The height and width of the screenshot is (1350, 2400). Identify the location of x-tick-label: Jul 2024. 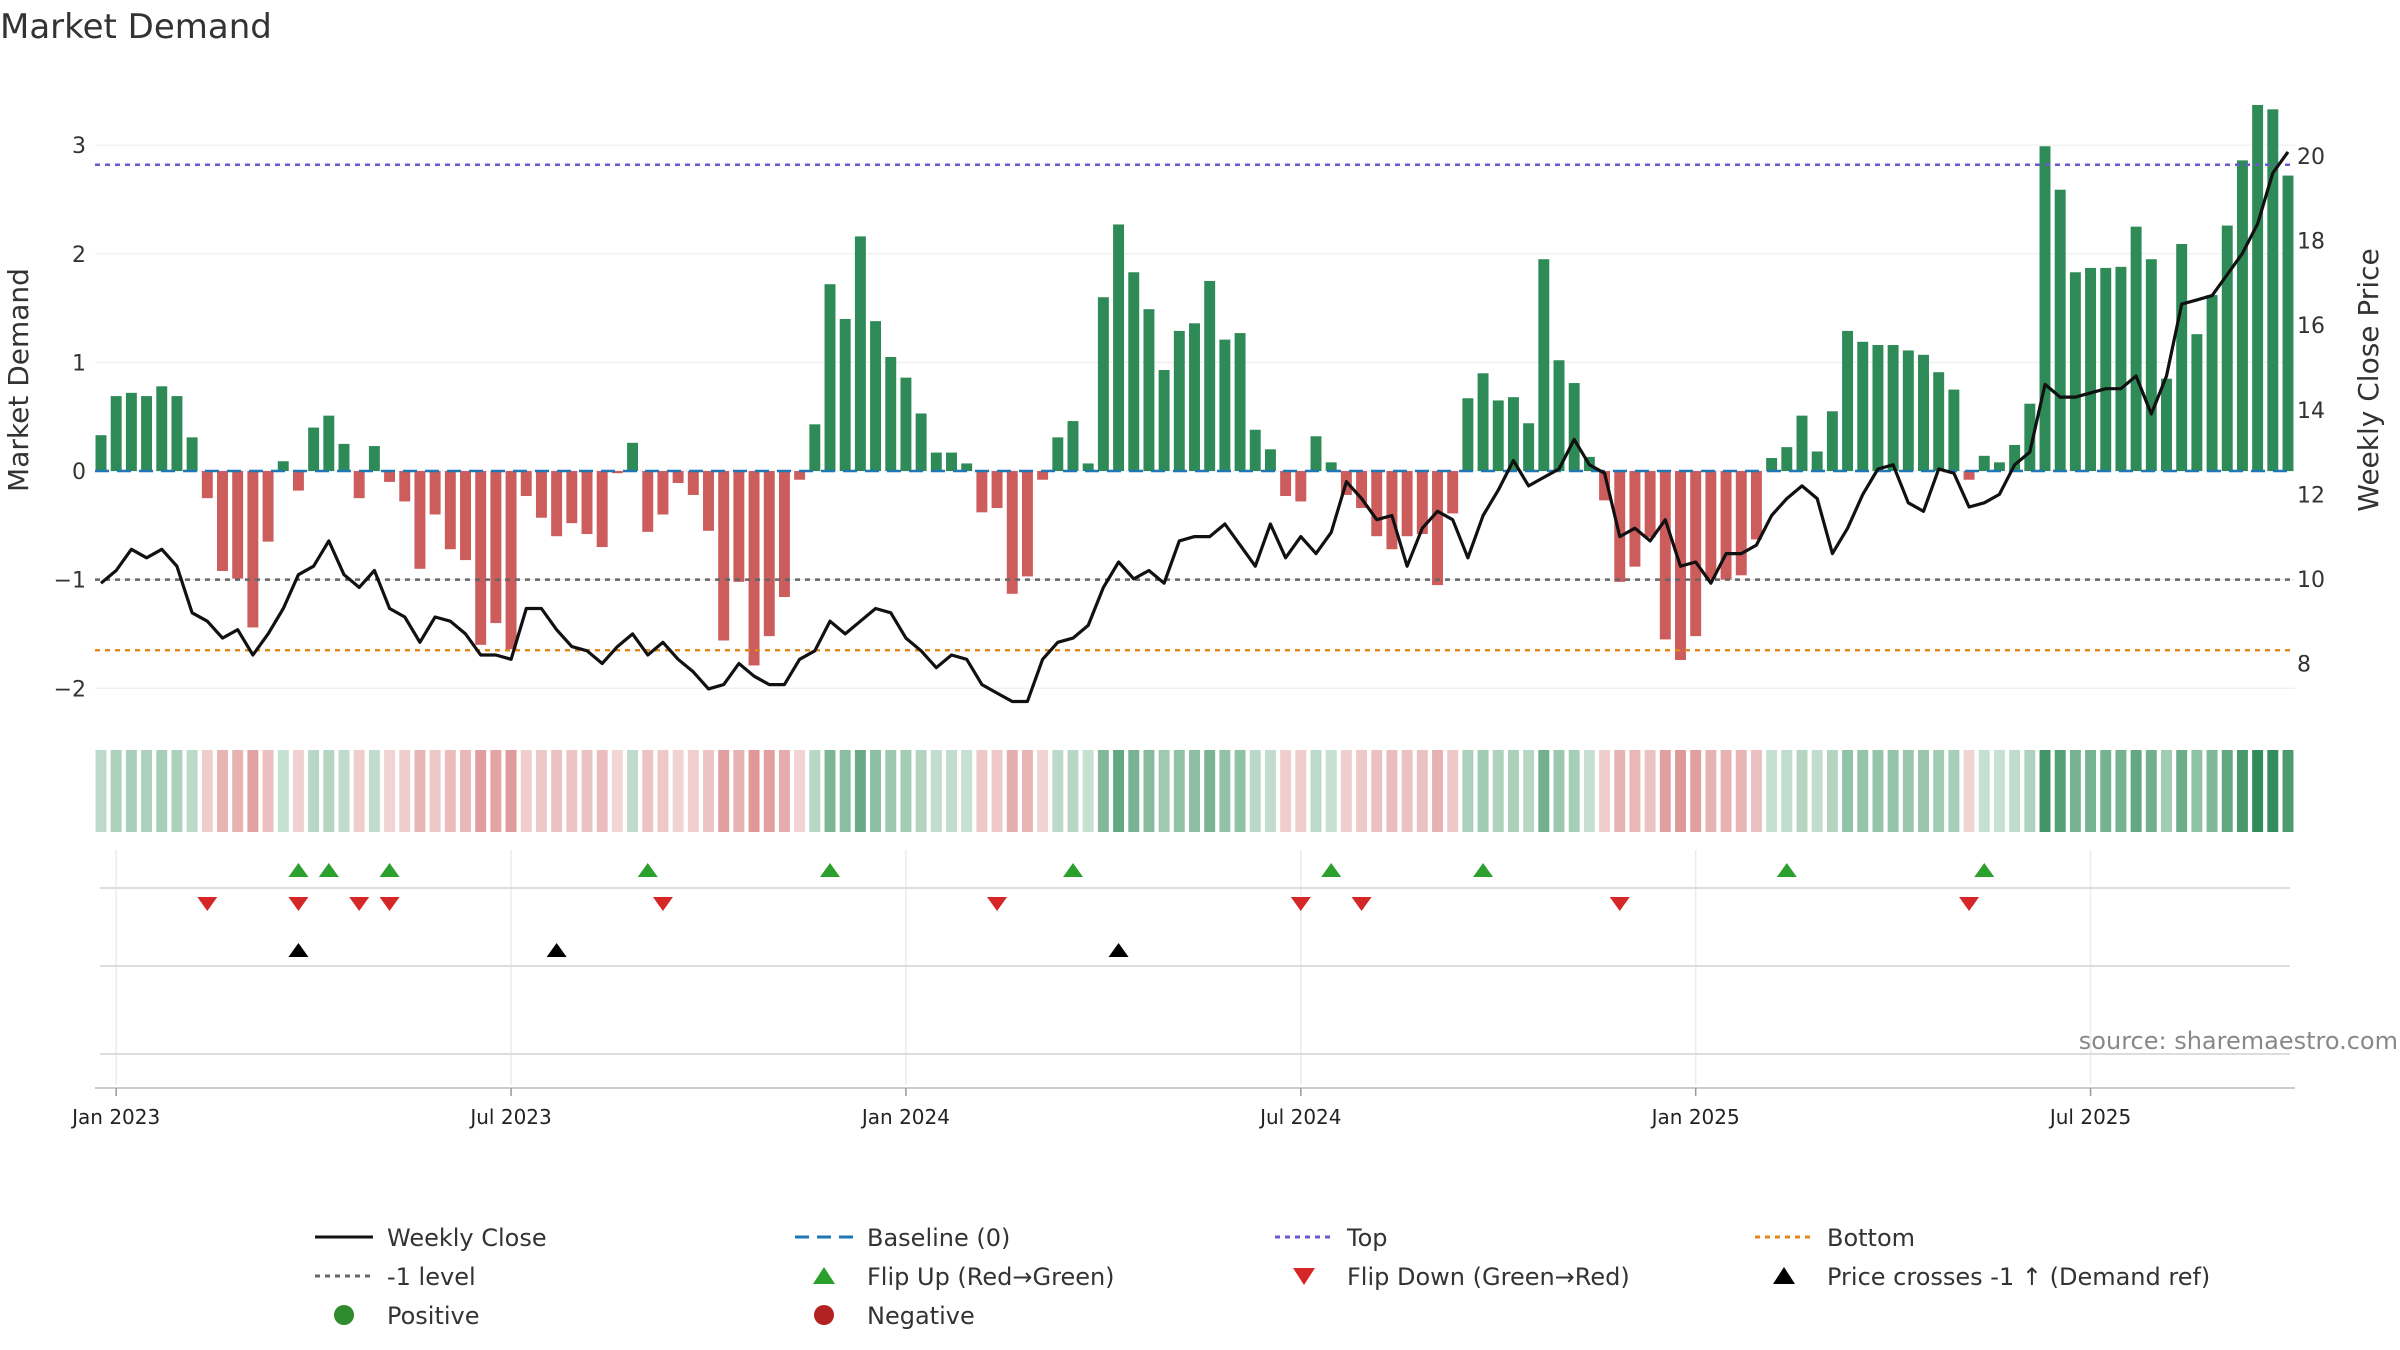
(1299, 1117).